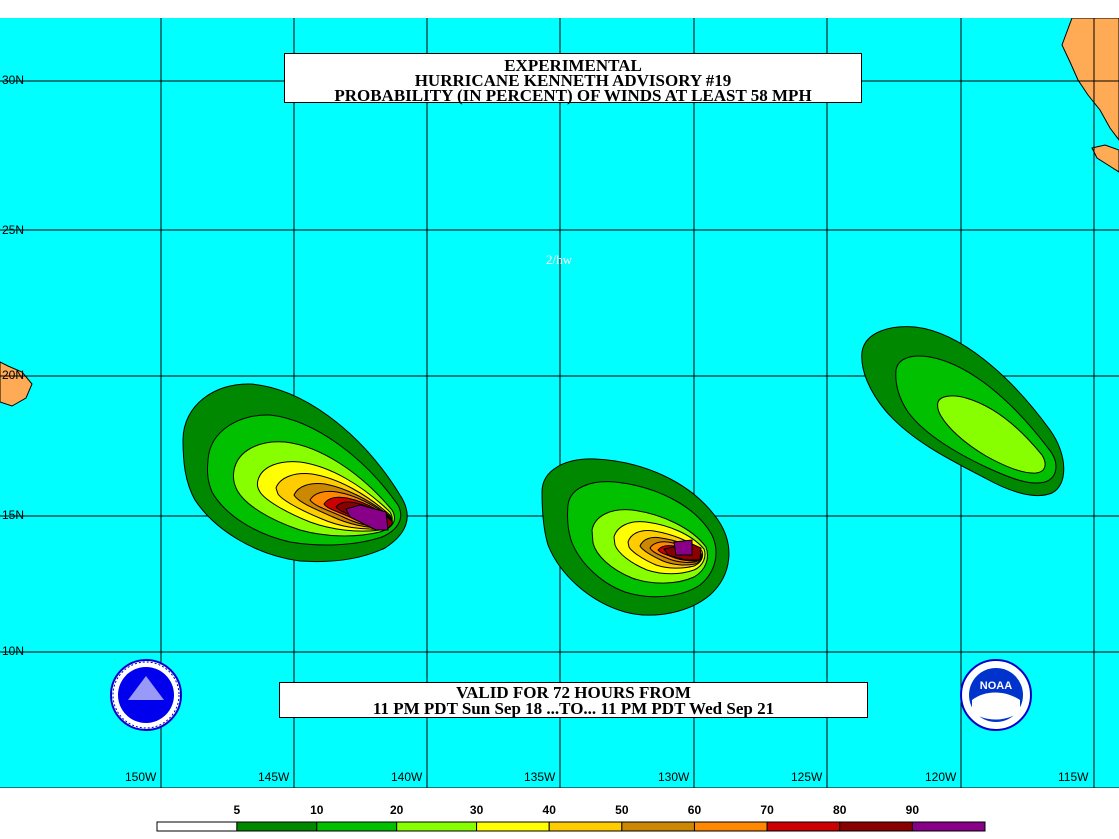 This screenshot has height=839, width=1119. Describe the element at coordinates (674, 777) in the screenshot. I see `lon-label-130w: 130W` at that location.